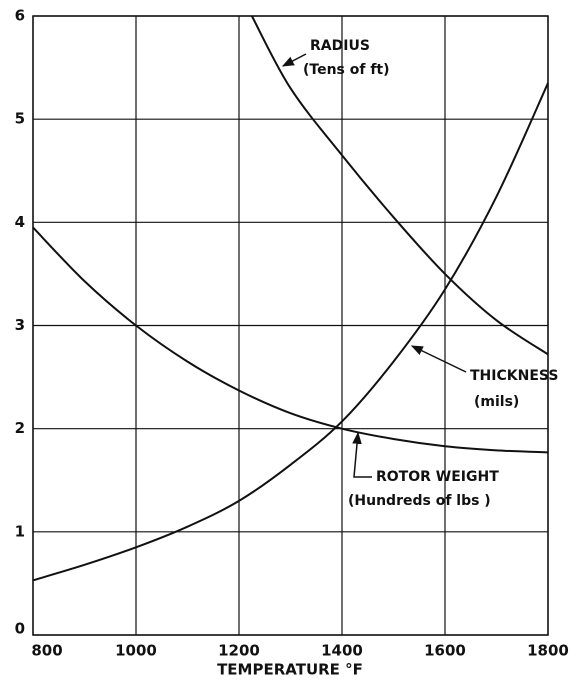 The image size is (578, 687). I want to click on annotation: ROTOR WEIGHT, so click(437, 477).